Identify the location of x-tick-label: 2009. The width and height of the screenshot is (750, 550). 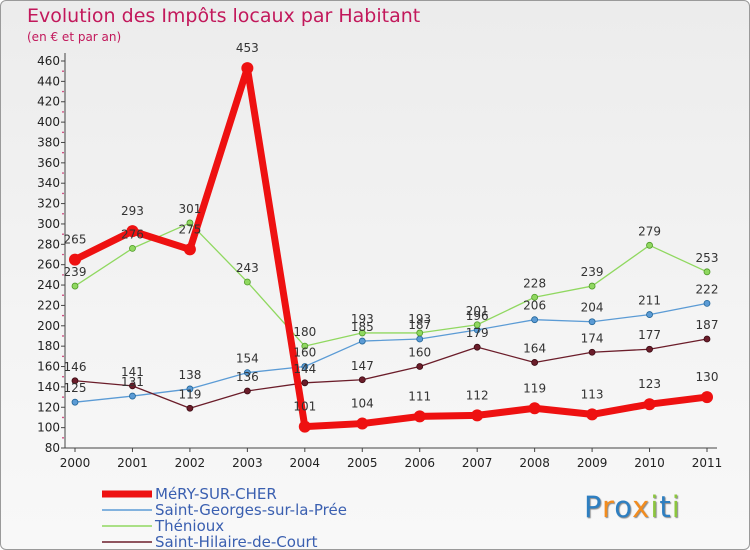
(592, 463).